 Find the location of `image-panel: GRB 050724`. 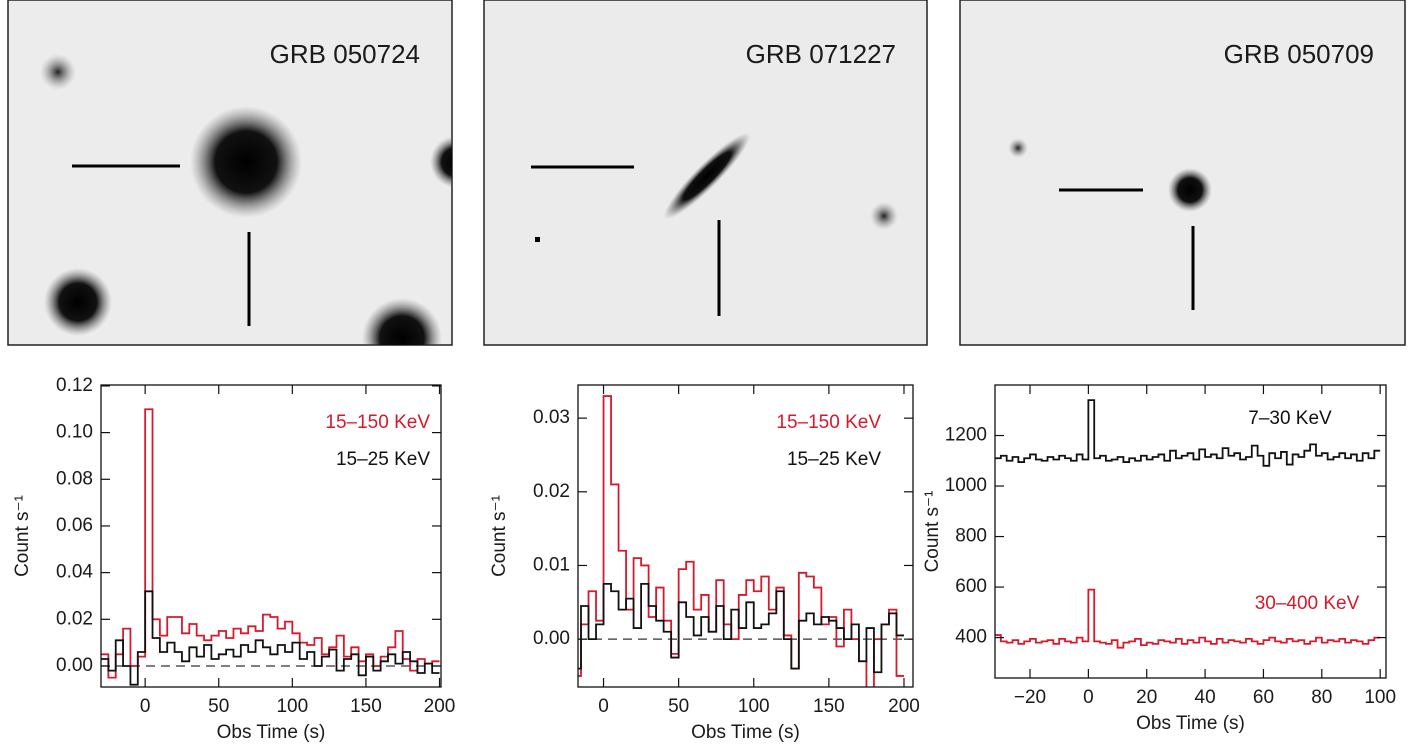

image-panel: GRB 050724 is located at coordinates (230, 173).